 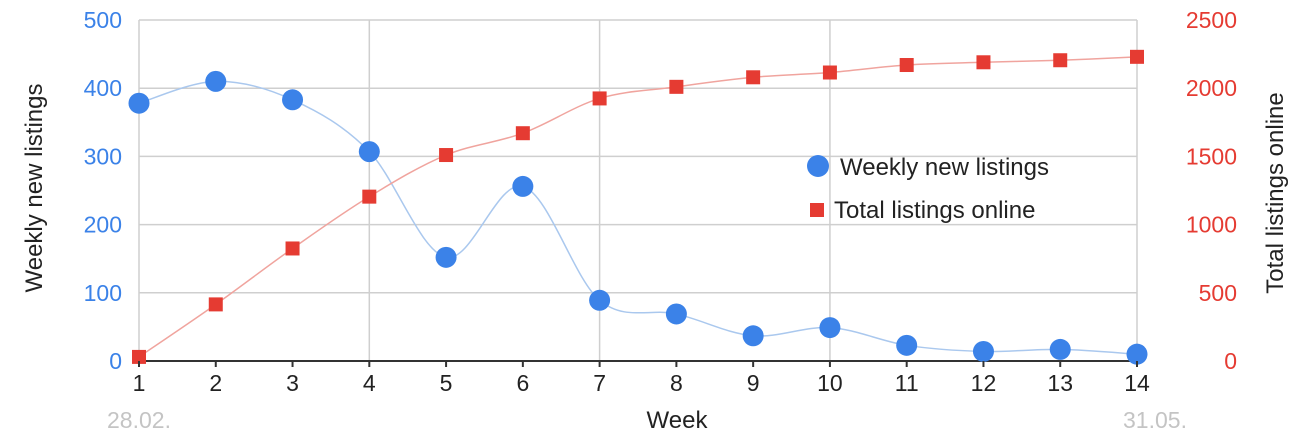 I want to click on y-right-tick-label: 0, so click(x=1230, y=361).